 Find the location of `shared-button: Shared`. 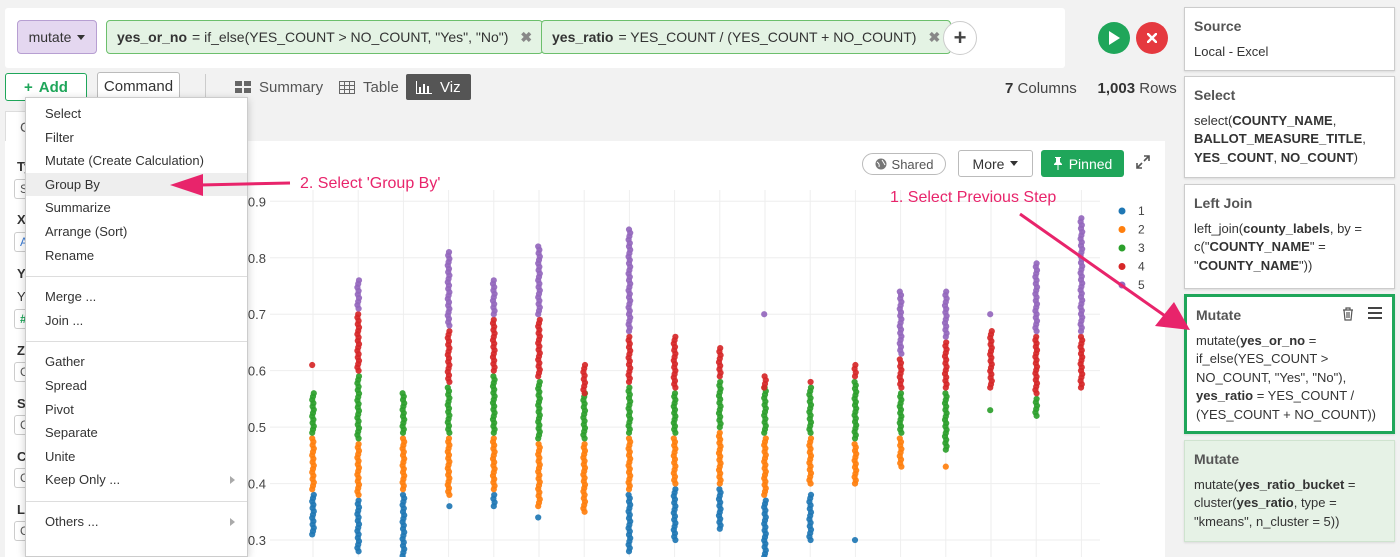

shared-button: Shared is located at coordinates (904, 164).